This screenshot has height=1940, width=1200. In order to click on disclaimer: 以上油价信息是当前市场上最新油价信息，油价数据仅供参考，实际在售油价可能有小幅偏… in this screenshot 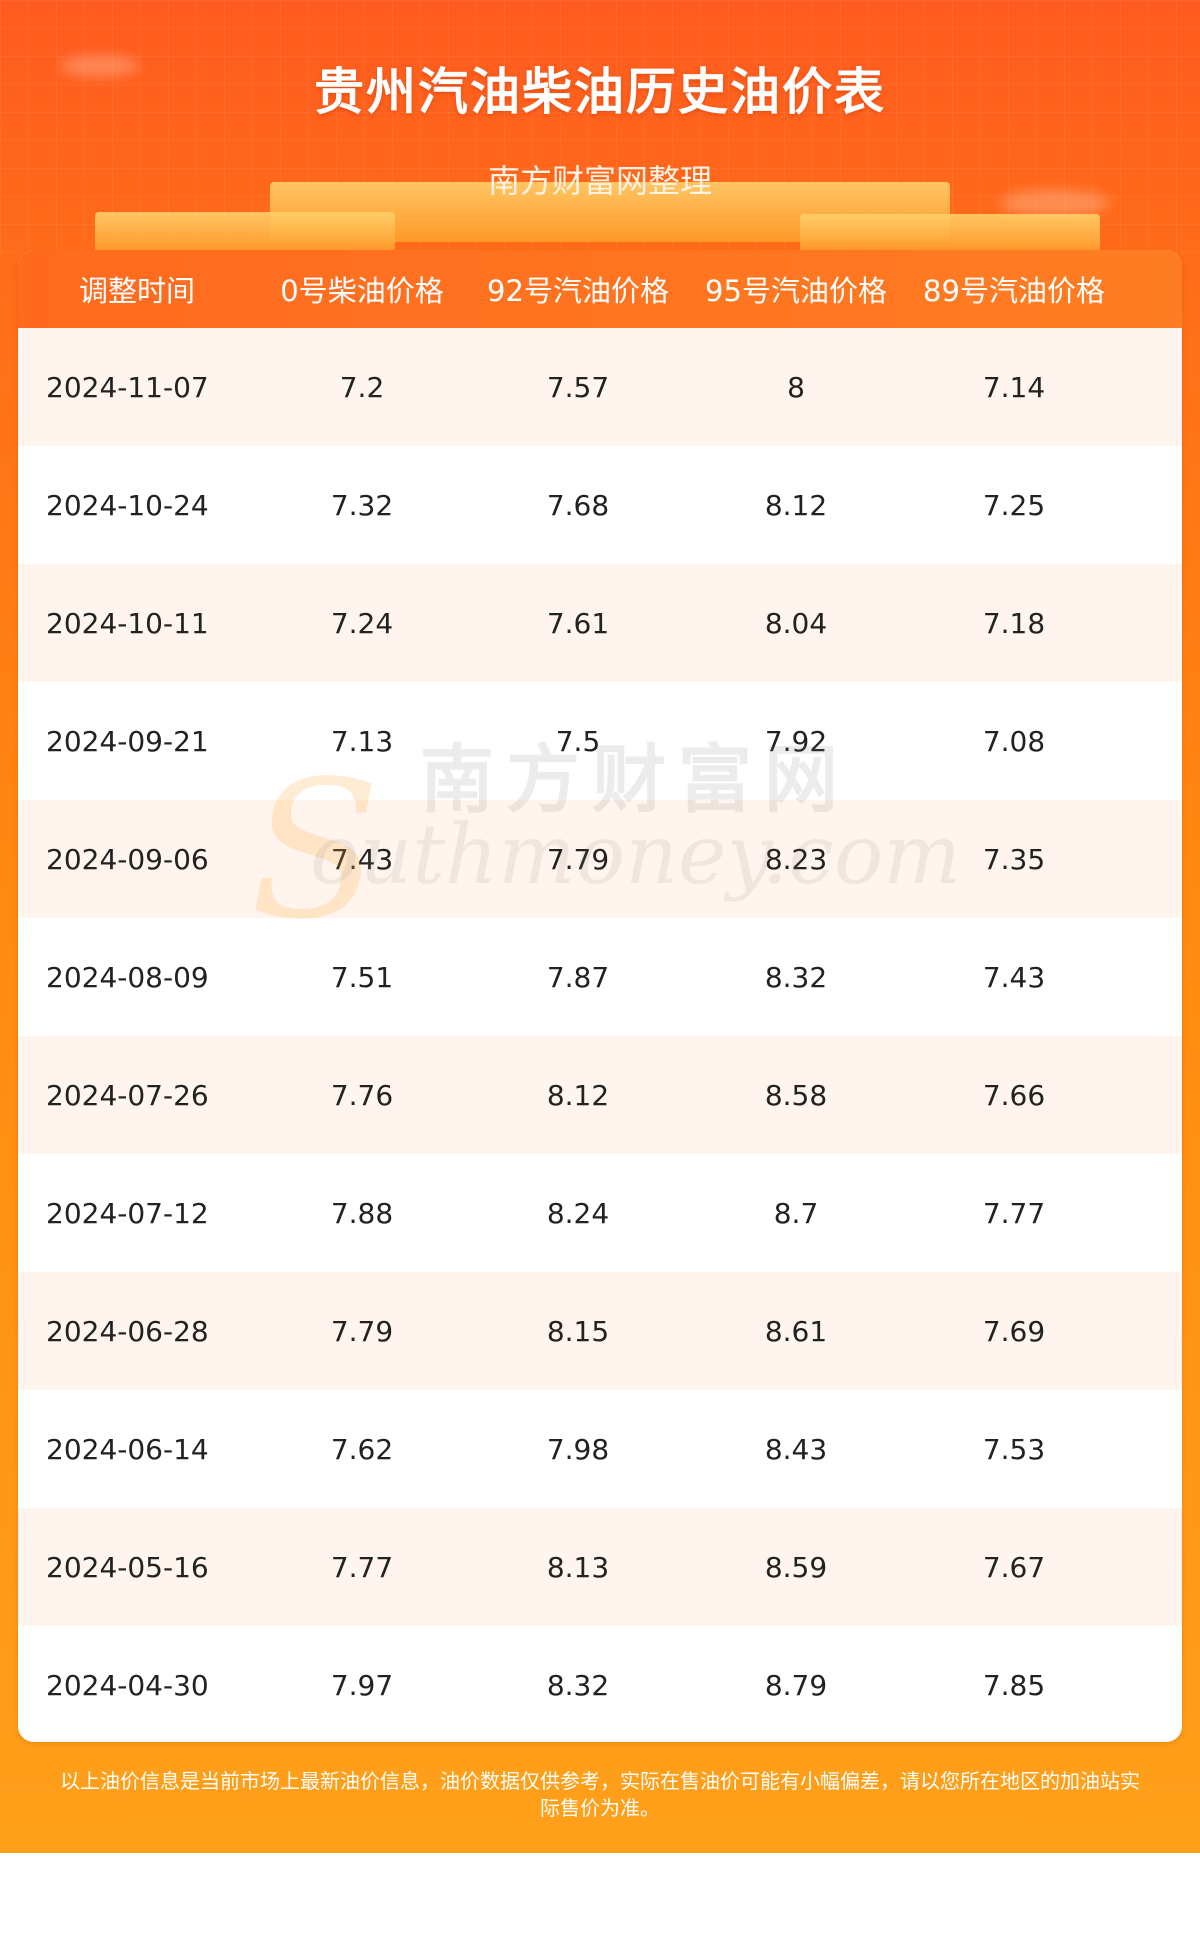, I will do `click(600, 1795)`.